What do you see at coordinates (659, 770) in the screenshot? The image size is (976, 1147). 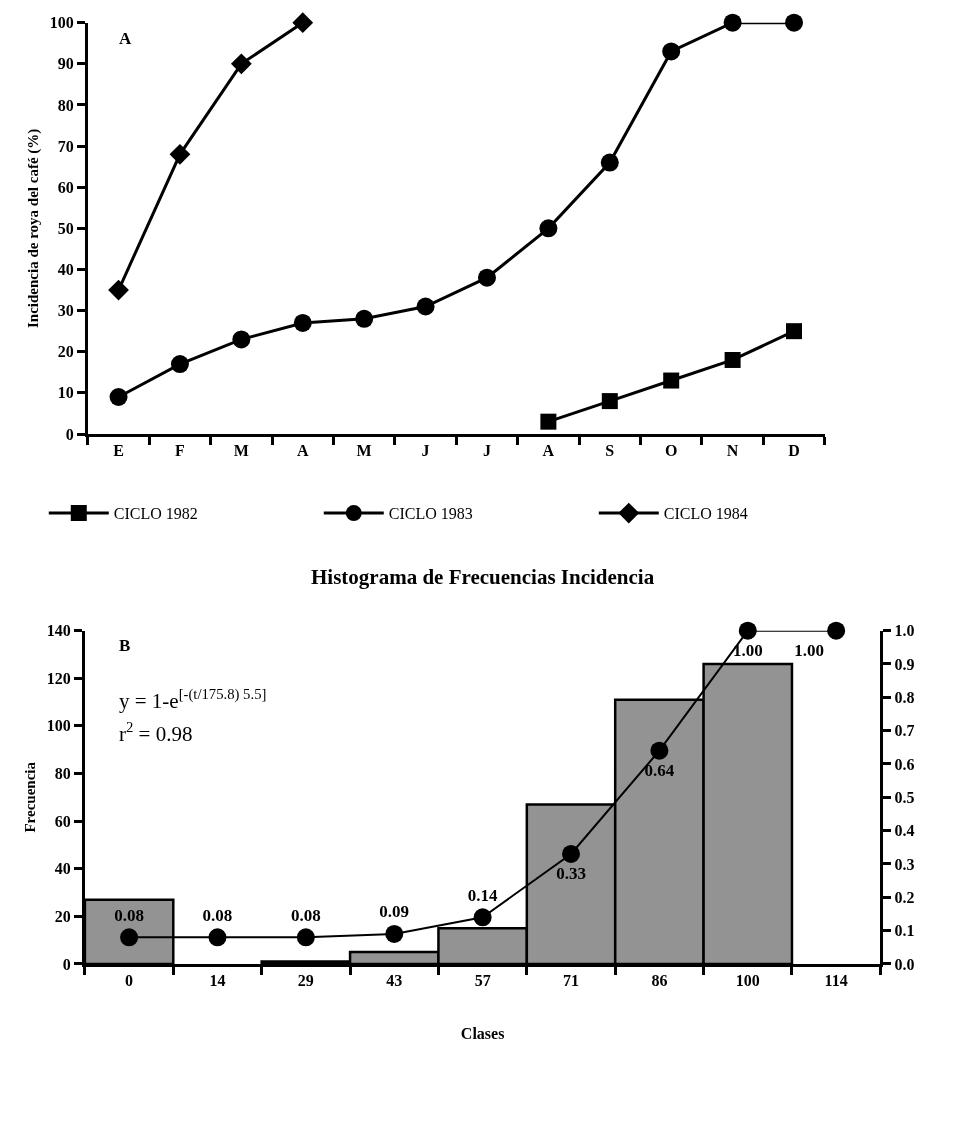 I see `data-label: 0.64` at bounding box center [659, 770].